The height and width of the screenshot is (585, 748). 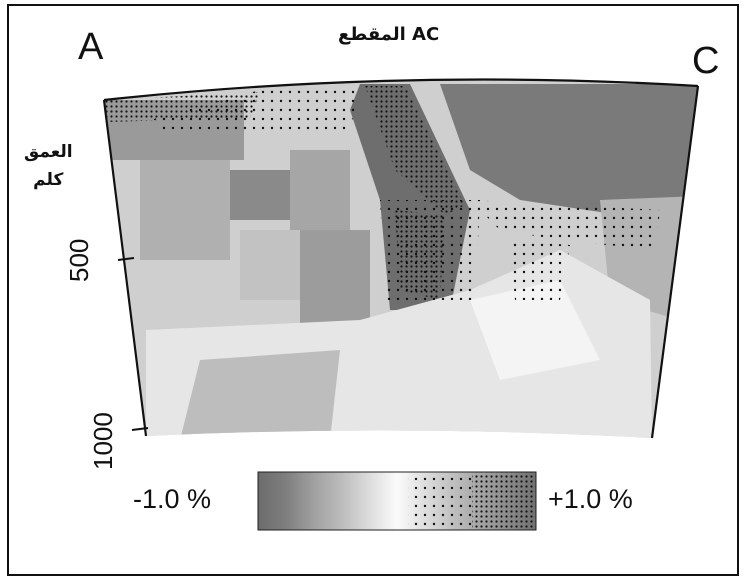 What do you see at coordinates (590, 499) in the screenshot?
I see `scale-max-label: +1.0 %` at bounding box center [590, 499].